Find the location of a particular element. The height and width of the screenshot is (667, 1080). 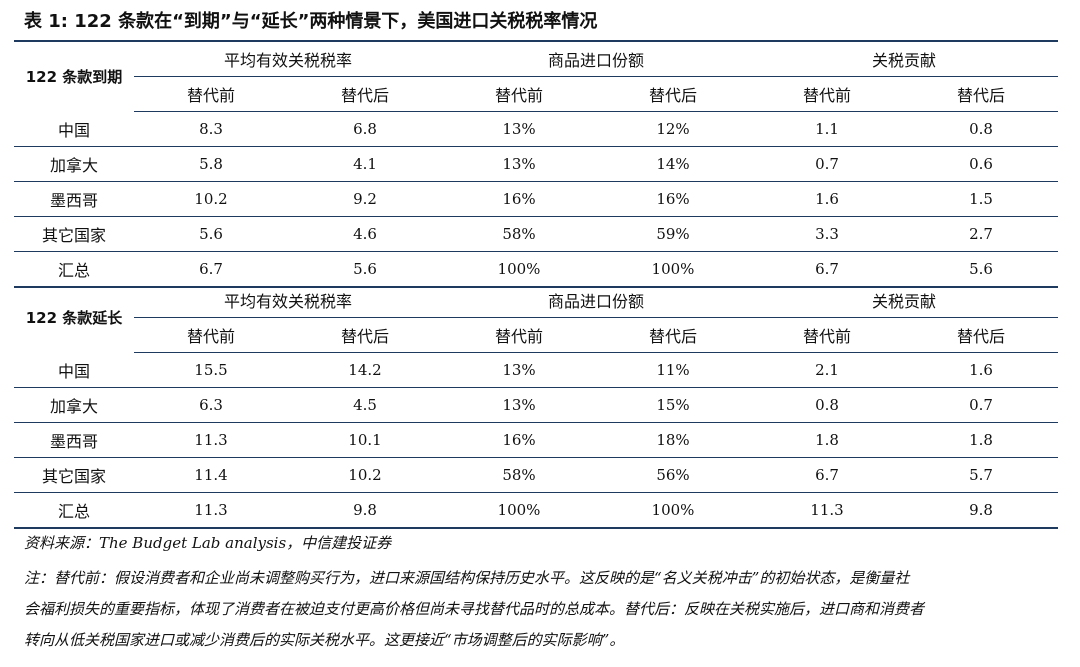

table-cell: 5.8 is located at coordinates (211, 164).